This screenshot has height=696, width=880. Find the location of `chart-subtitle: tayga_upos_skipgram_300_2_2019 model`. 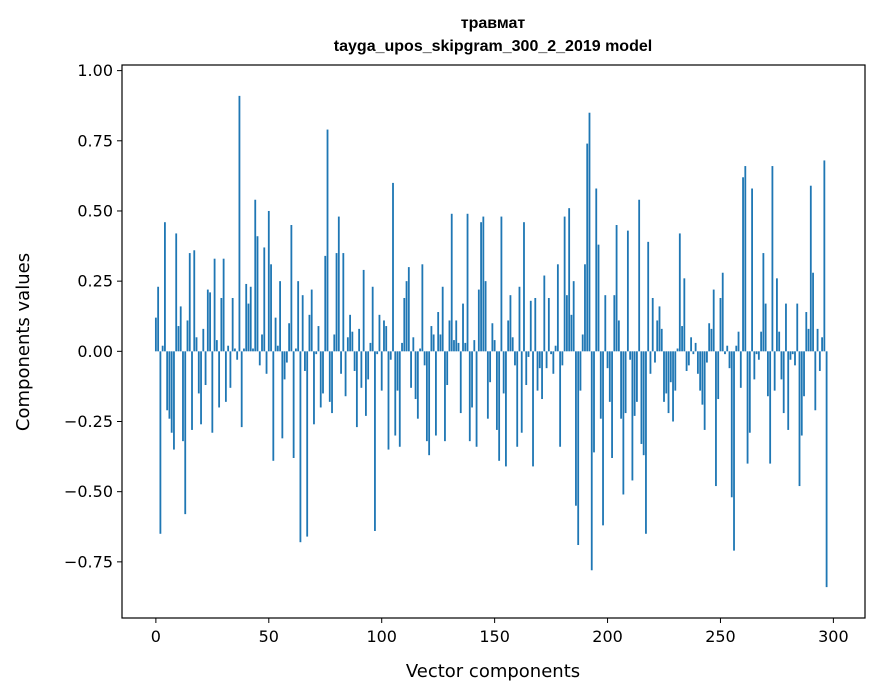

chart-subtitle: tayga_upos_skipgram_300_2_2019 model is located at coordinates (493, 46).